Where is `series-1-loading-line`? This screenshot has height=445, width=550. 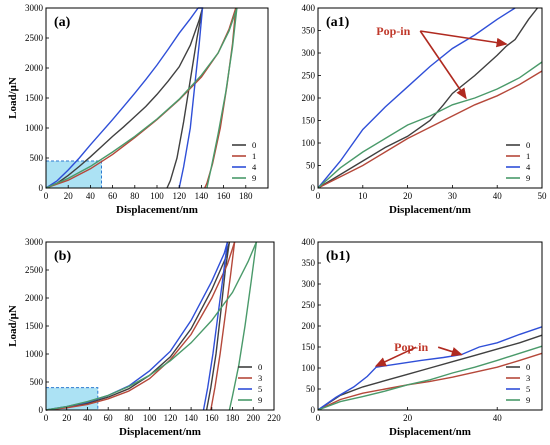
series-1-loading-line is located at coordinates (430, 129).